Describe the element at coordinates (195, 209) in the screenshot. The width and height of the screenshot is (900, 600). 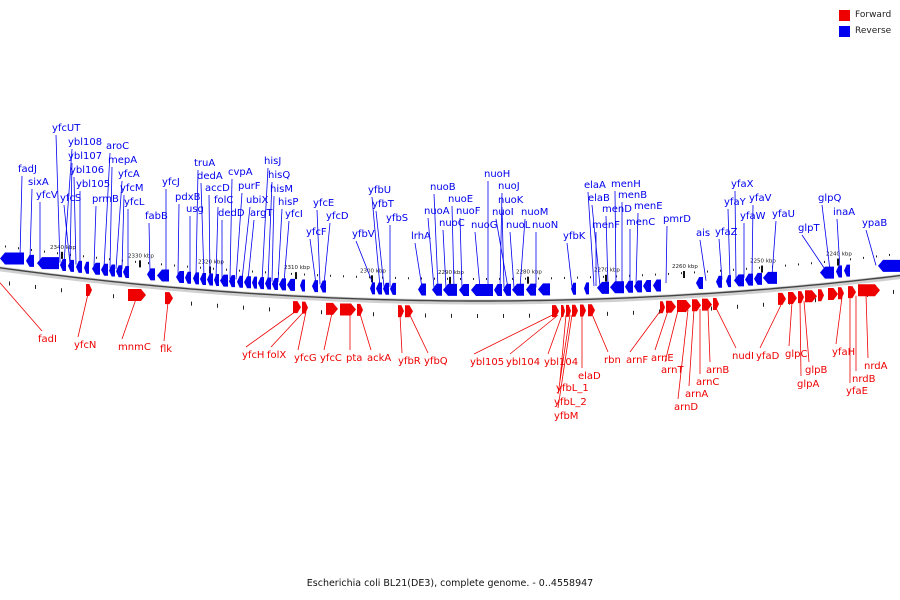
I see `reverse-gene-label: usg` at that location.